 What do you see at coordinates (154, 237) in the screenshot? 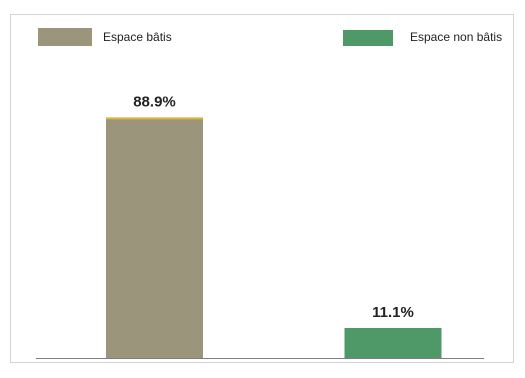
I see `bar-espace-batis` at bounding box center [154, 237].